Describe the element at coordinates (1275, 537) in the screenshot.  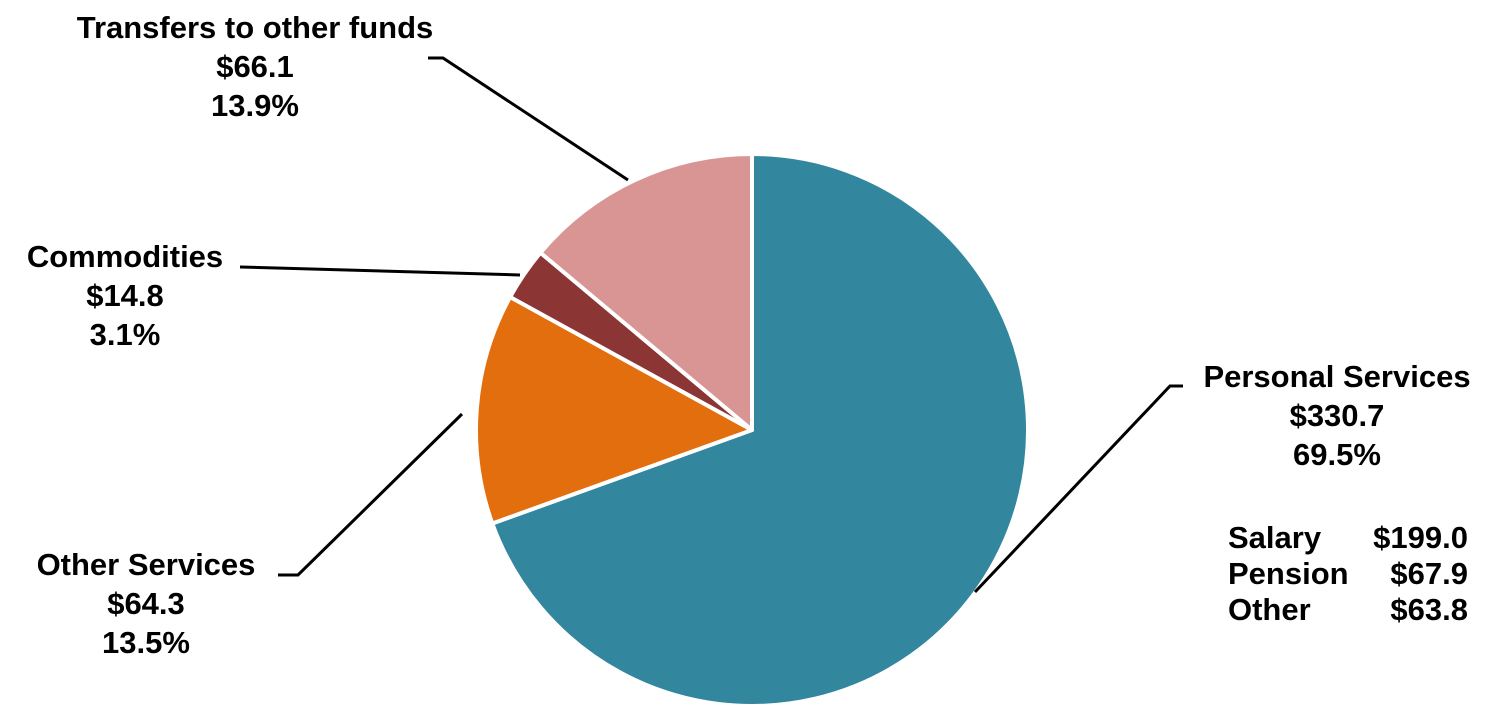
I see `breakdown-label-salary: Salary` at that location.